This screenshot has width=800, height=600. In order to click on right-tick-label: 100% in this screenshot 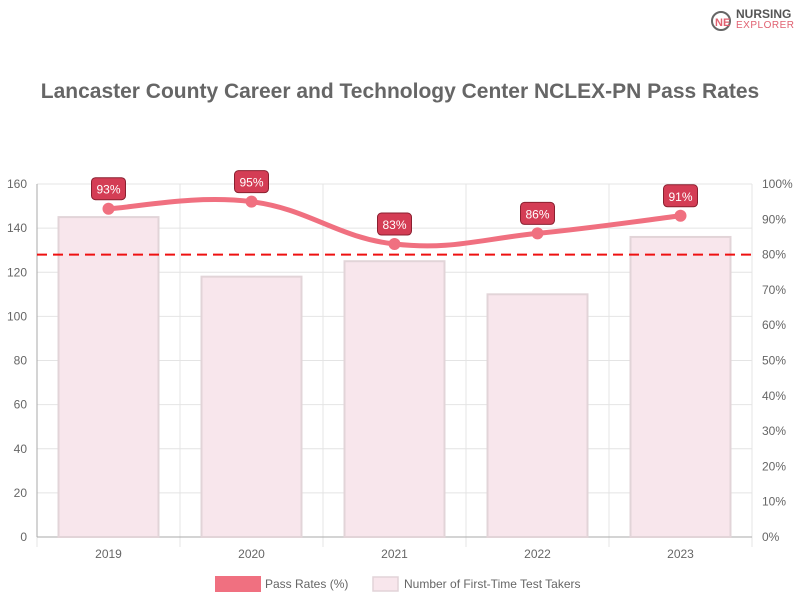, I will do `click(777, 184)`.